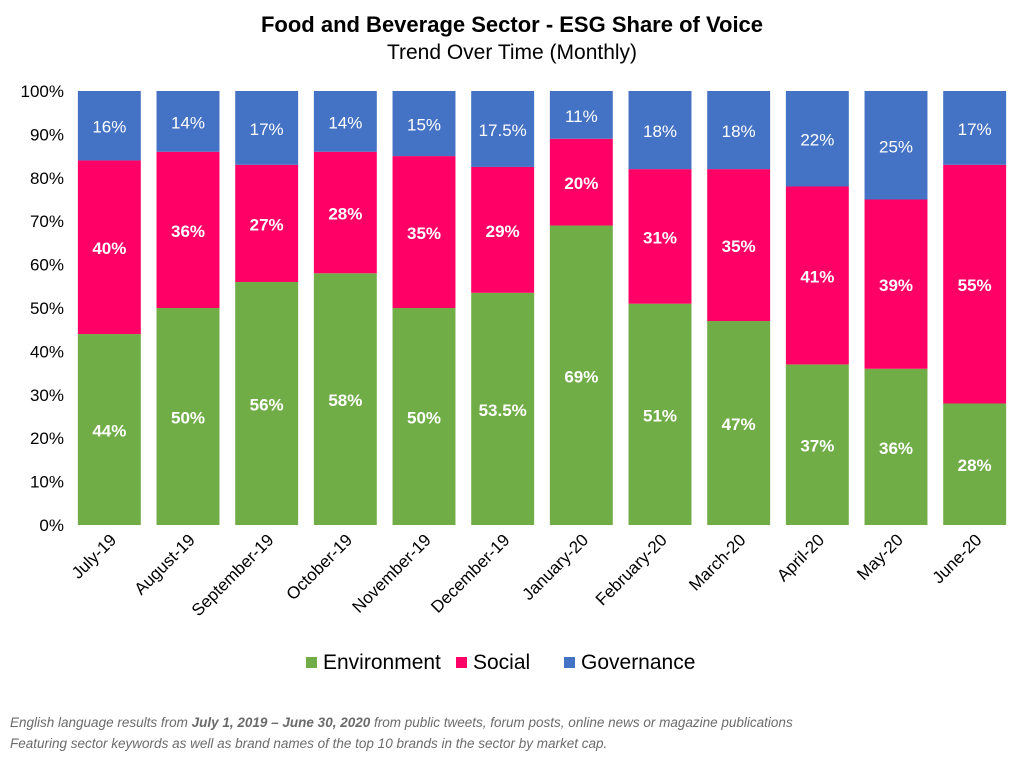 This screenshot has width=1024, height=765. What do you see at coordinates (47, 265) in the screenshot?
I see `y-tick-label: 60%` at bounding box center [47, 265].